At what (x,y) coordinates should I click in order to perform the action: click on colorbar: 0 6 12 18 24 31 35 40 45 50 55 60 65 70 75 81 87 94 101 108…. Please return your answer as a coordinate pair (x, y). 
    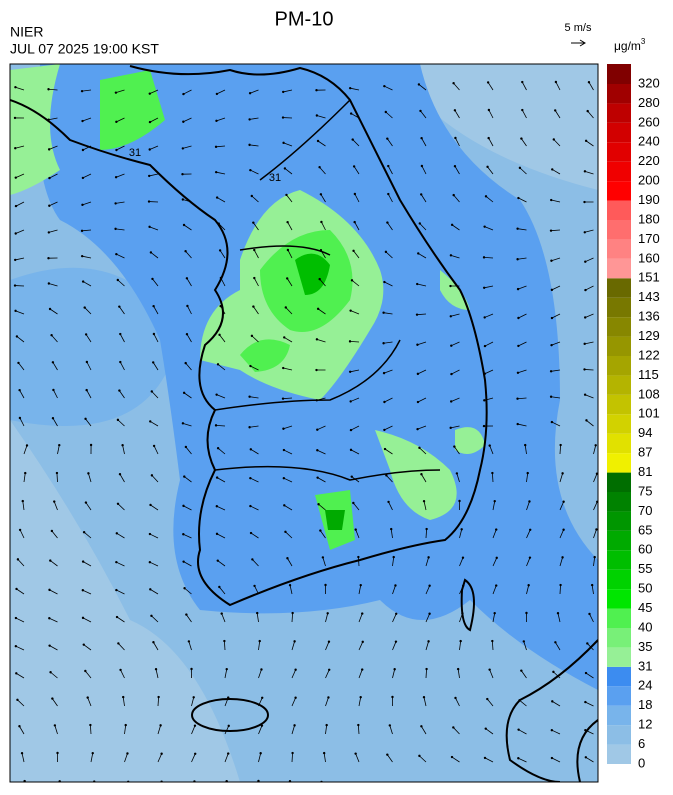
    Looking at the image, I should click on (633, 417).